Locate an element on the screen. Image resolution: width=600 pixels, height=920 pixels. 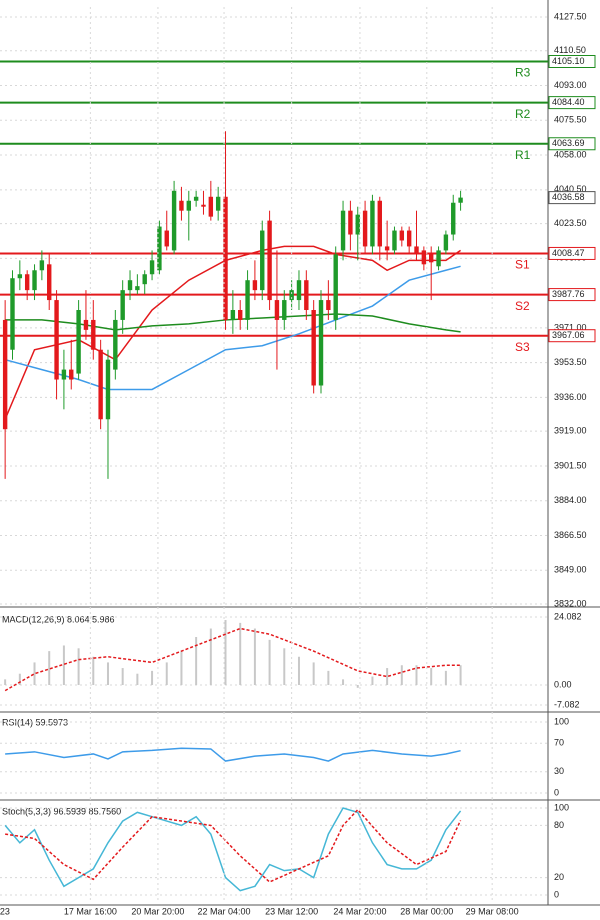
y-tick-label: 3953.50 is located at coordinates (570, 362).